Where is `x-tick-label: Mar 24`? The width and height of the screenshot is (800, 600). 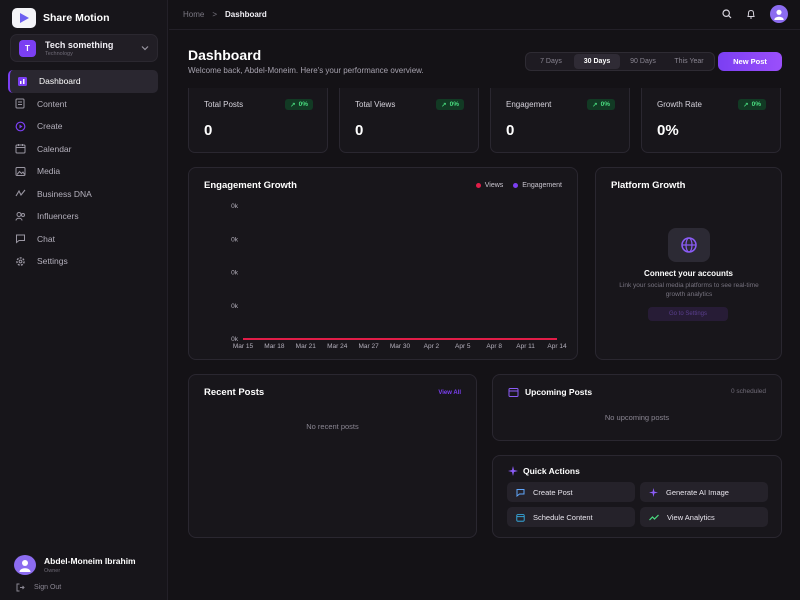 x-tick-label: Mar 24 is located at coordinates (337, 346).